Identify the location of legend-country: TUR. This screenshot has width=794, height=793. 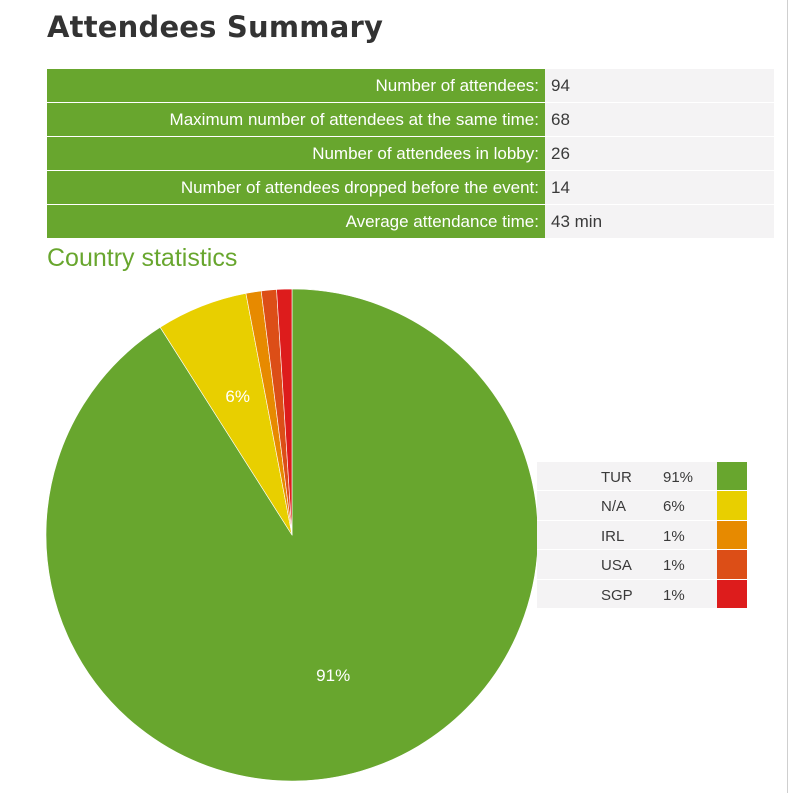
(616, 477).